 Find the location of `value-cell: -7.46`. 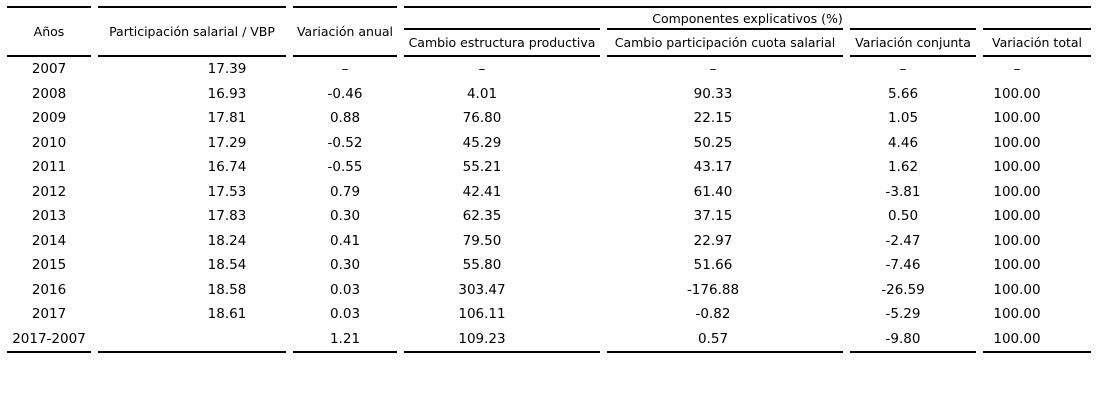

value-cell: -7.46 is located at coordinates (903, 265).